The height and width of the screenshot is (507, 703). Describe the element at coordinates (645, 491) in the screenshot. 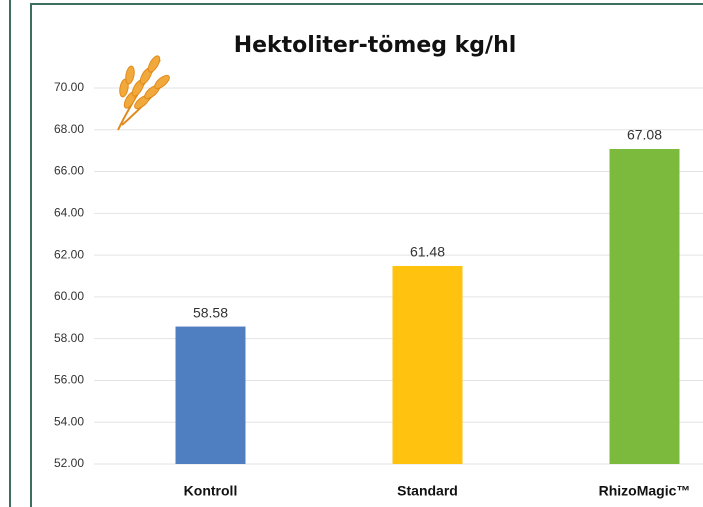

I see `x-tick-label: RhizoMagic™` at that location.